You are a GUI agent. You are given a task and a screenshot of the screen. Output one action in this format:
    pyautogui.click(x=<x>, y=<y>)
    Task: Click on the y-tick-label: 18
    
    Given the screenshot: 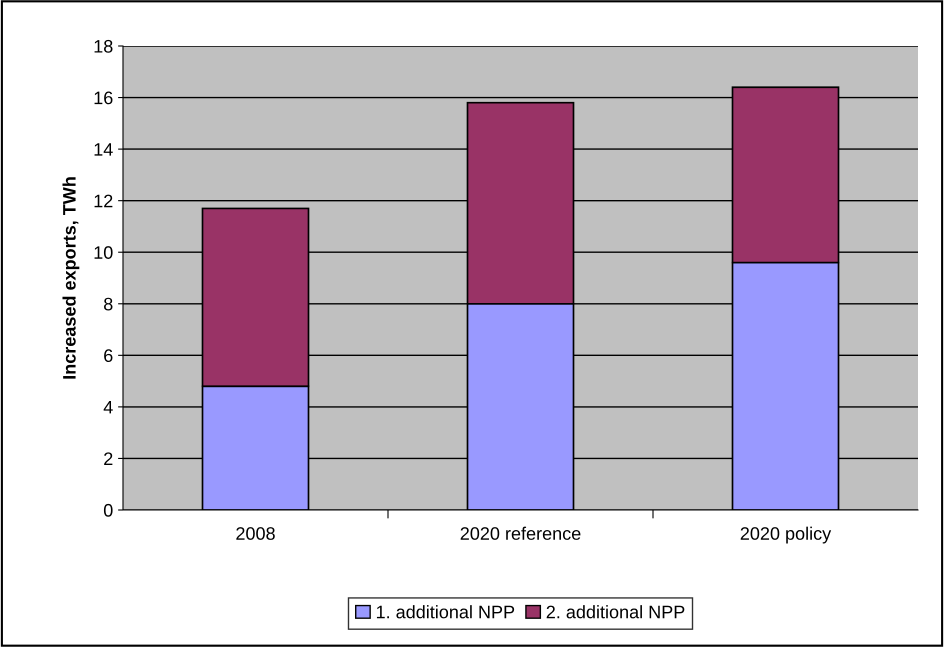 What is the action you would take?
    pyautogui.click(x=103, y=46)
    